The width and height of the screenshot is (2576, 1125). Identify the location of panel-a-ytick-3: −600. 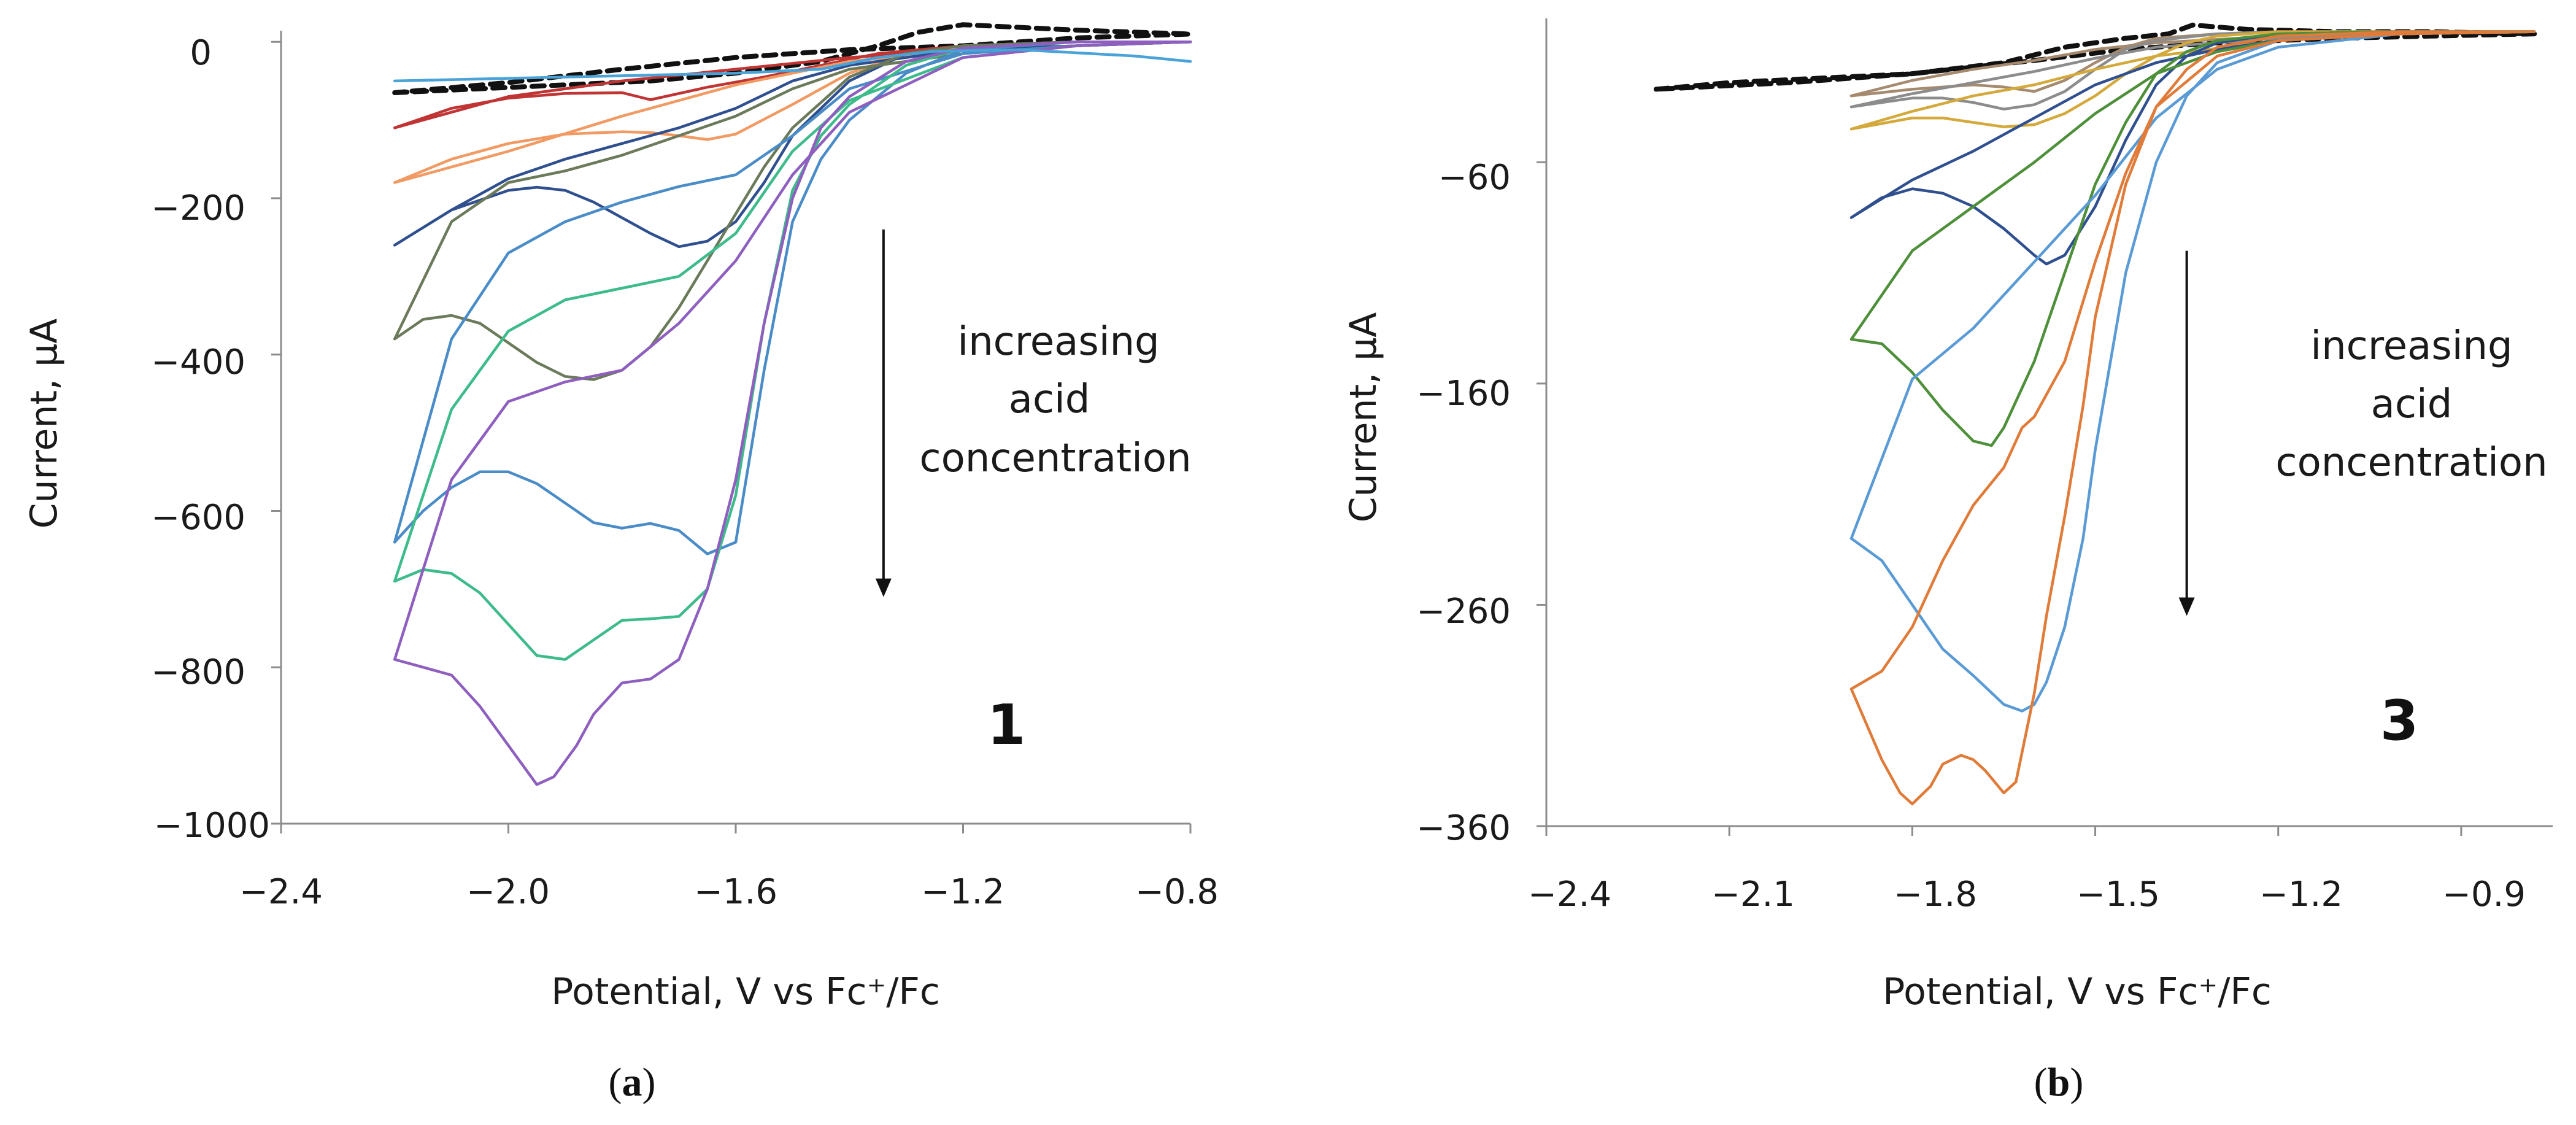
(198, 518).